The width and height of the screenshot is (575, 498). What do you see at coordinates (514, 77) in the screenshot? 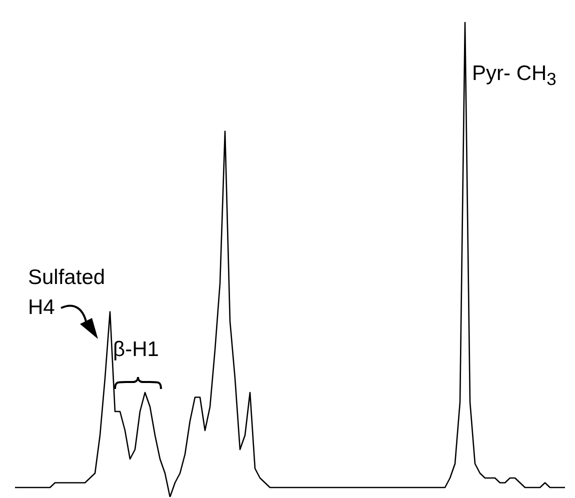
I see `annotation: Pyr- CH$_{3}$` at bounding box center [514, 77].